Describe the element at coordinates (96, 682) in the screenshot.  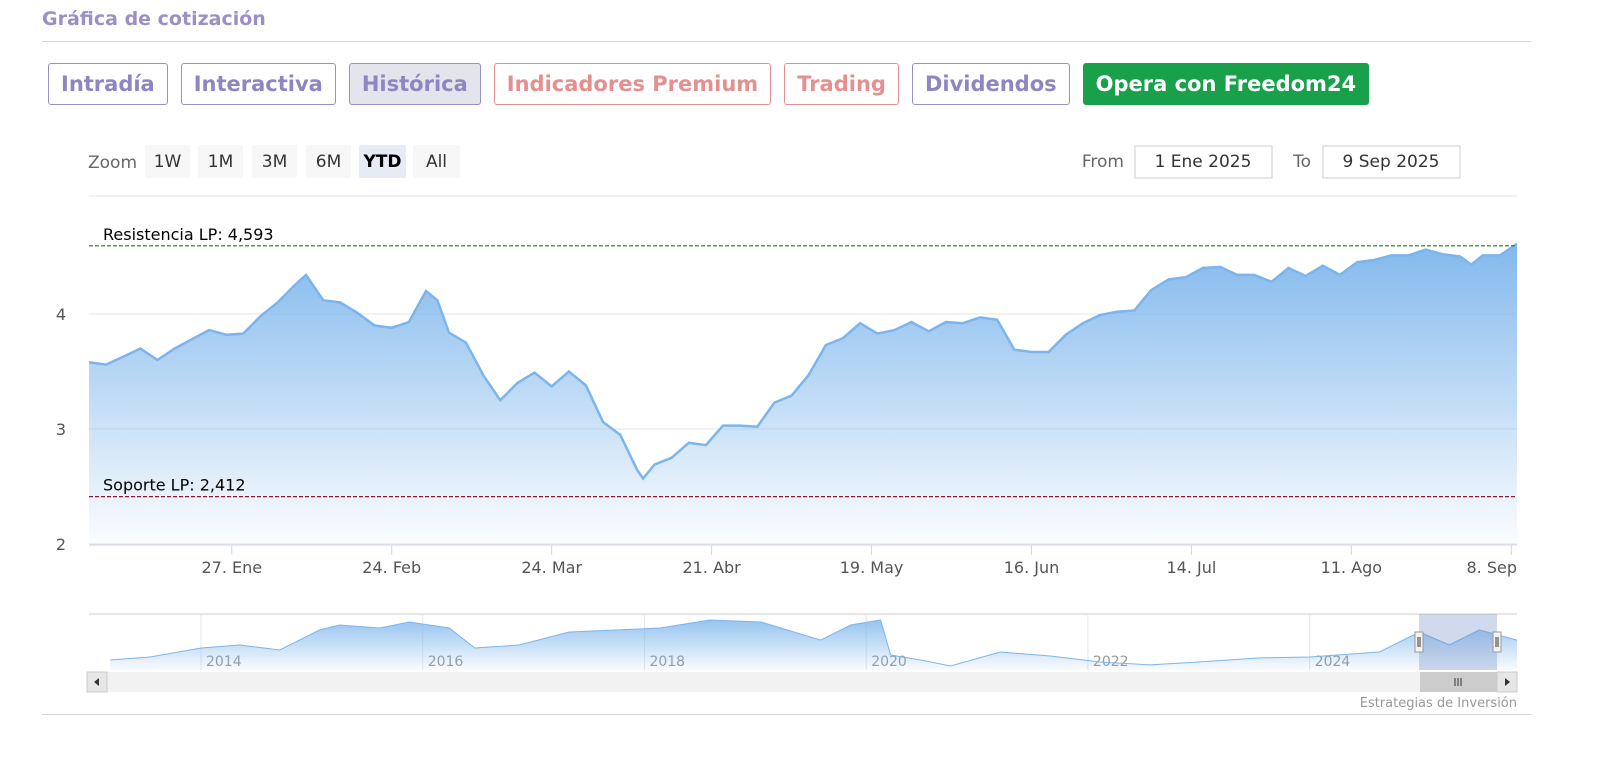
I see `arrow-left` at that location.